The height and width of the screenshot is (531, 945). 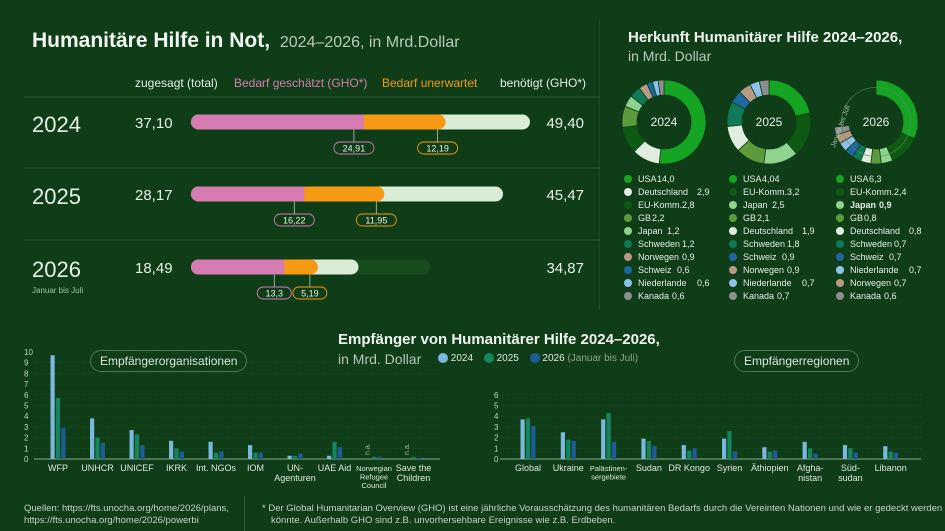 What do you see at coordinates (793, 192) in the screenshot?
I see `legend-value: 3,2` at bounding box center [793, 192].